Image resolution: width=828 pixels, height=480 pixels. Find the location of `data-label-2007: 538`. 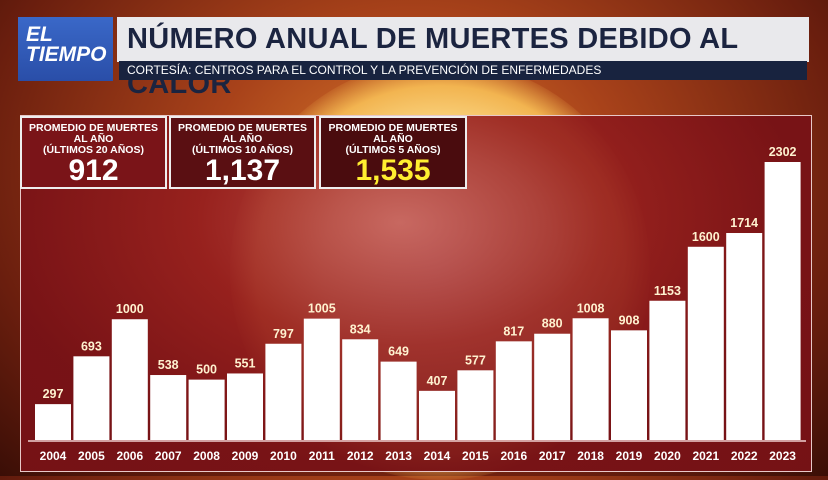

data-label-2007: 538 is located at coordinates (168, 365).